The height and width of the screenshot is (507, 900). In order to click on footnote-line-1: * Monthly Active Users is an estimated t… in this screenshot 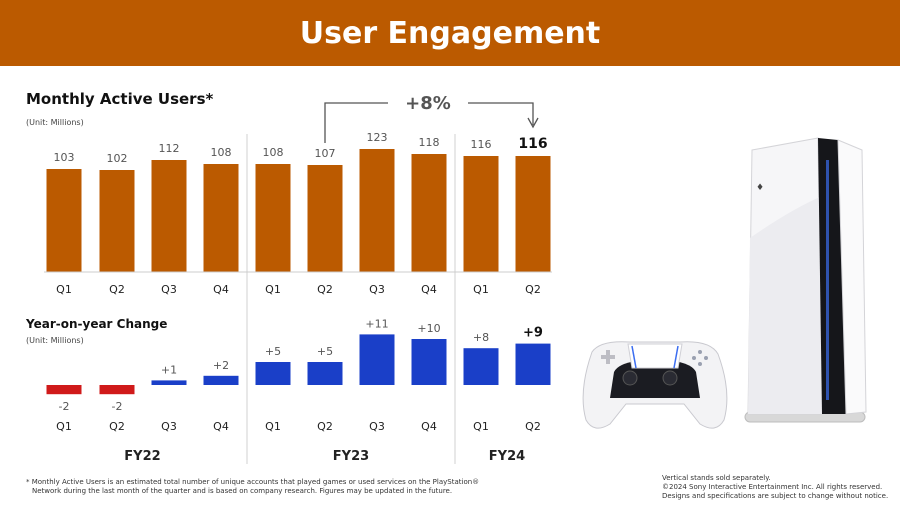, I will do `click(253, 482)`.